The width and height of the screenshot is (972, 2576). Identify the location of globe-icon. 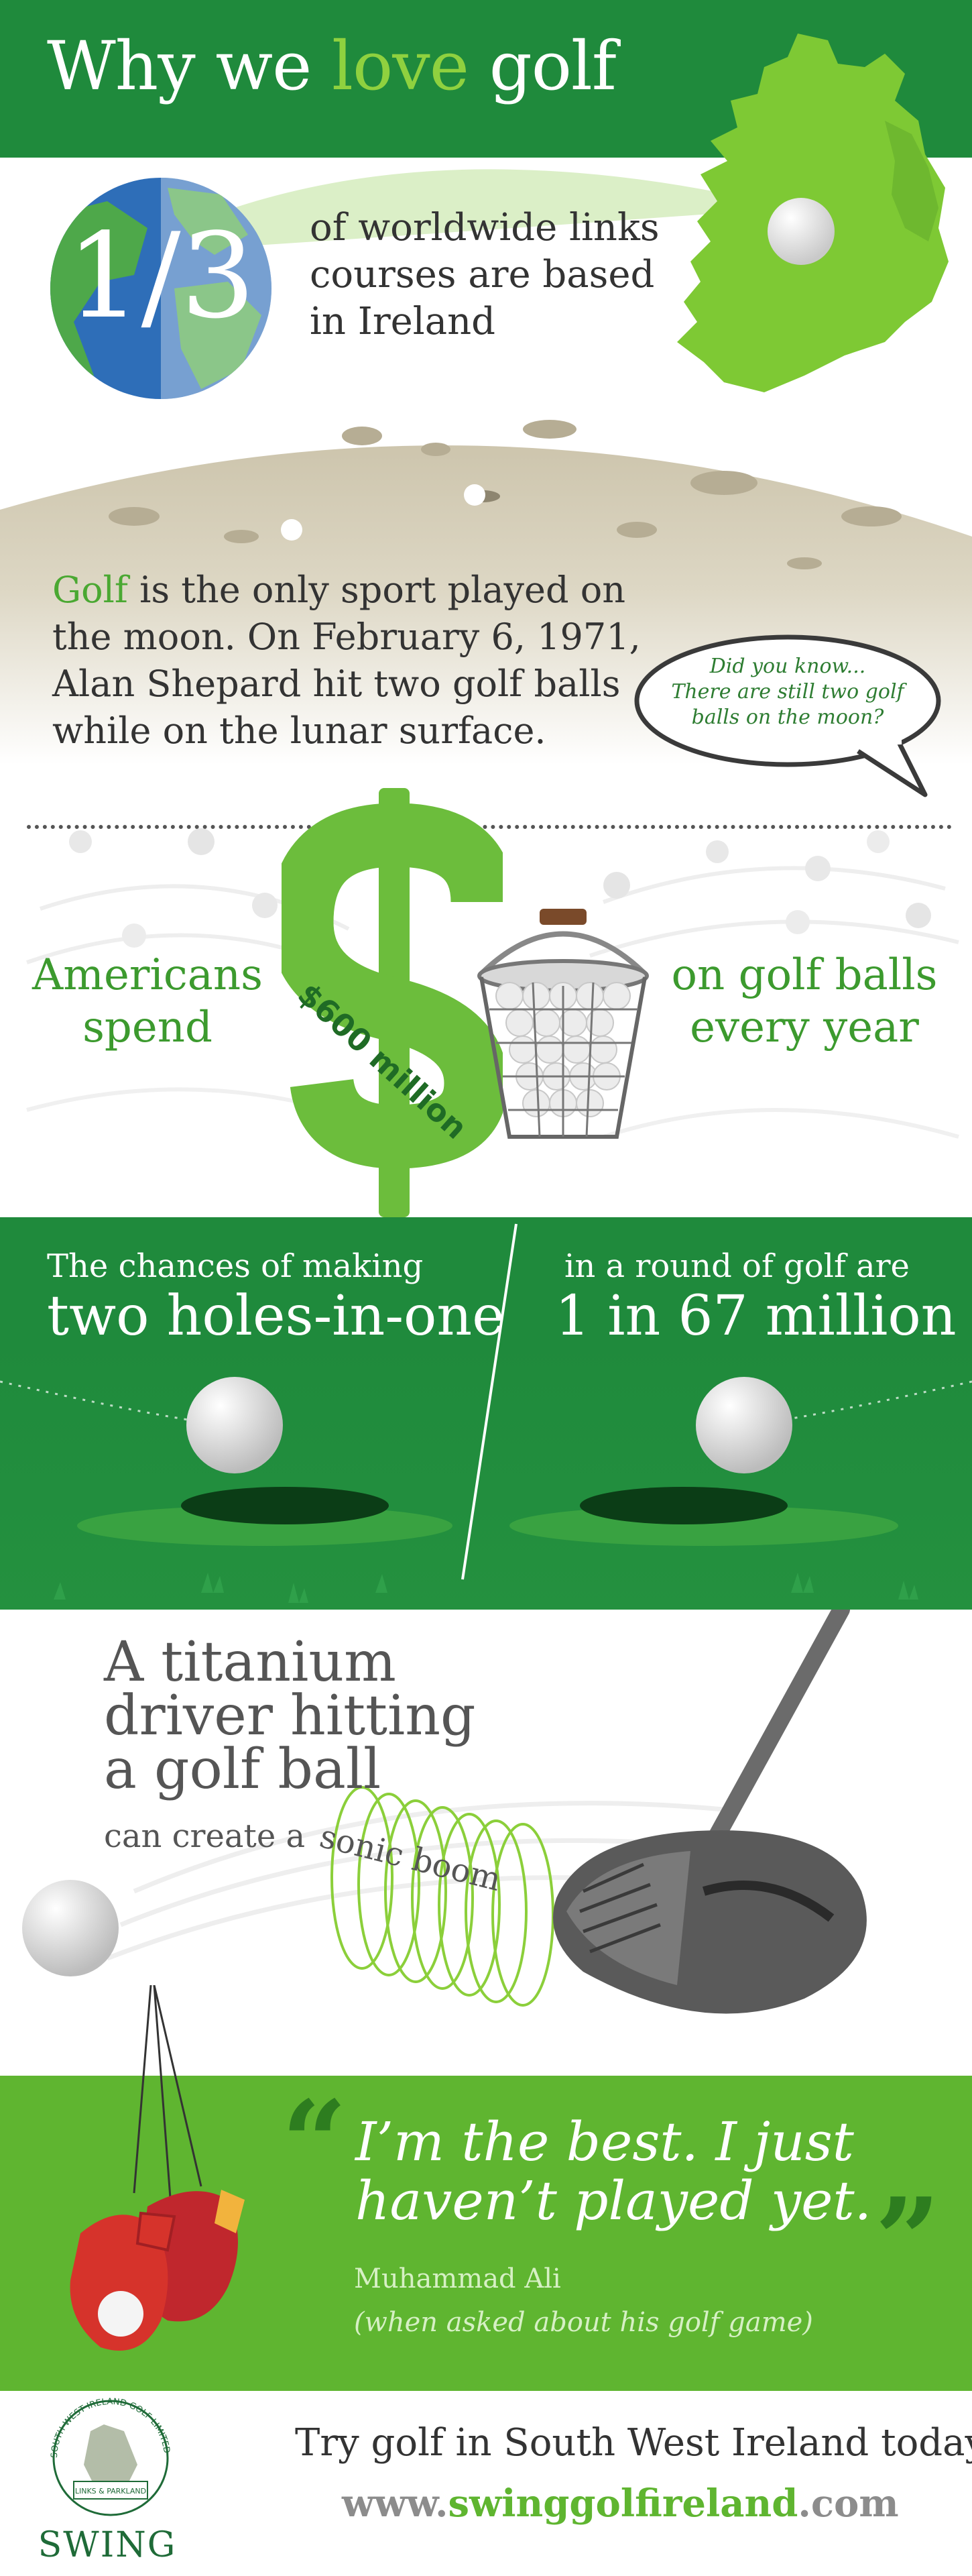
(160, 288).